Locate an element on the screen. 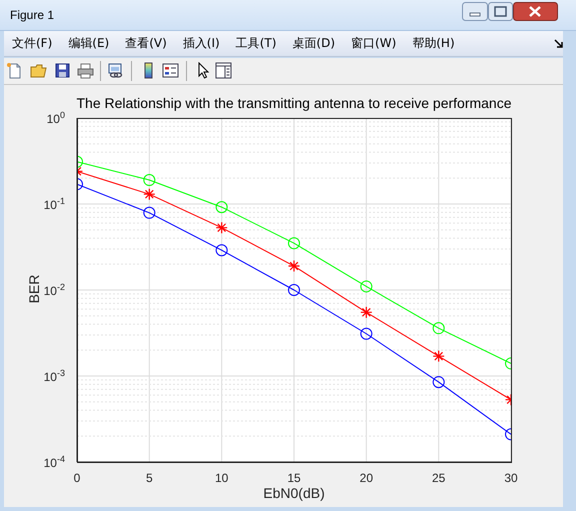 The height and width of the screenshot is (511, 576). x-tick-label: 20 is located at coordinates (367, 478).